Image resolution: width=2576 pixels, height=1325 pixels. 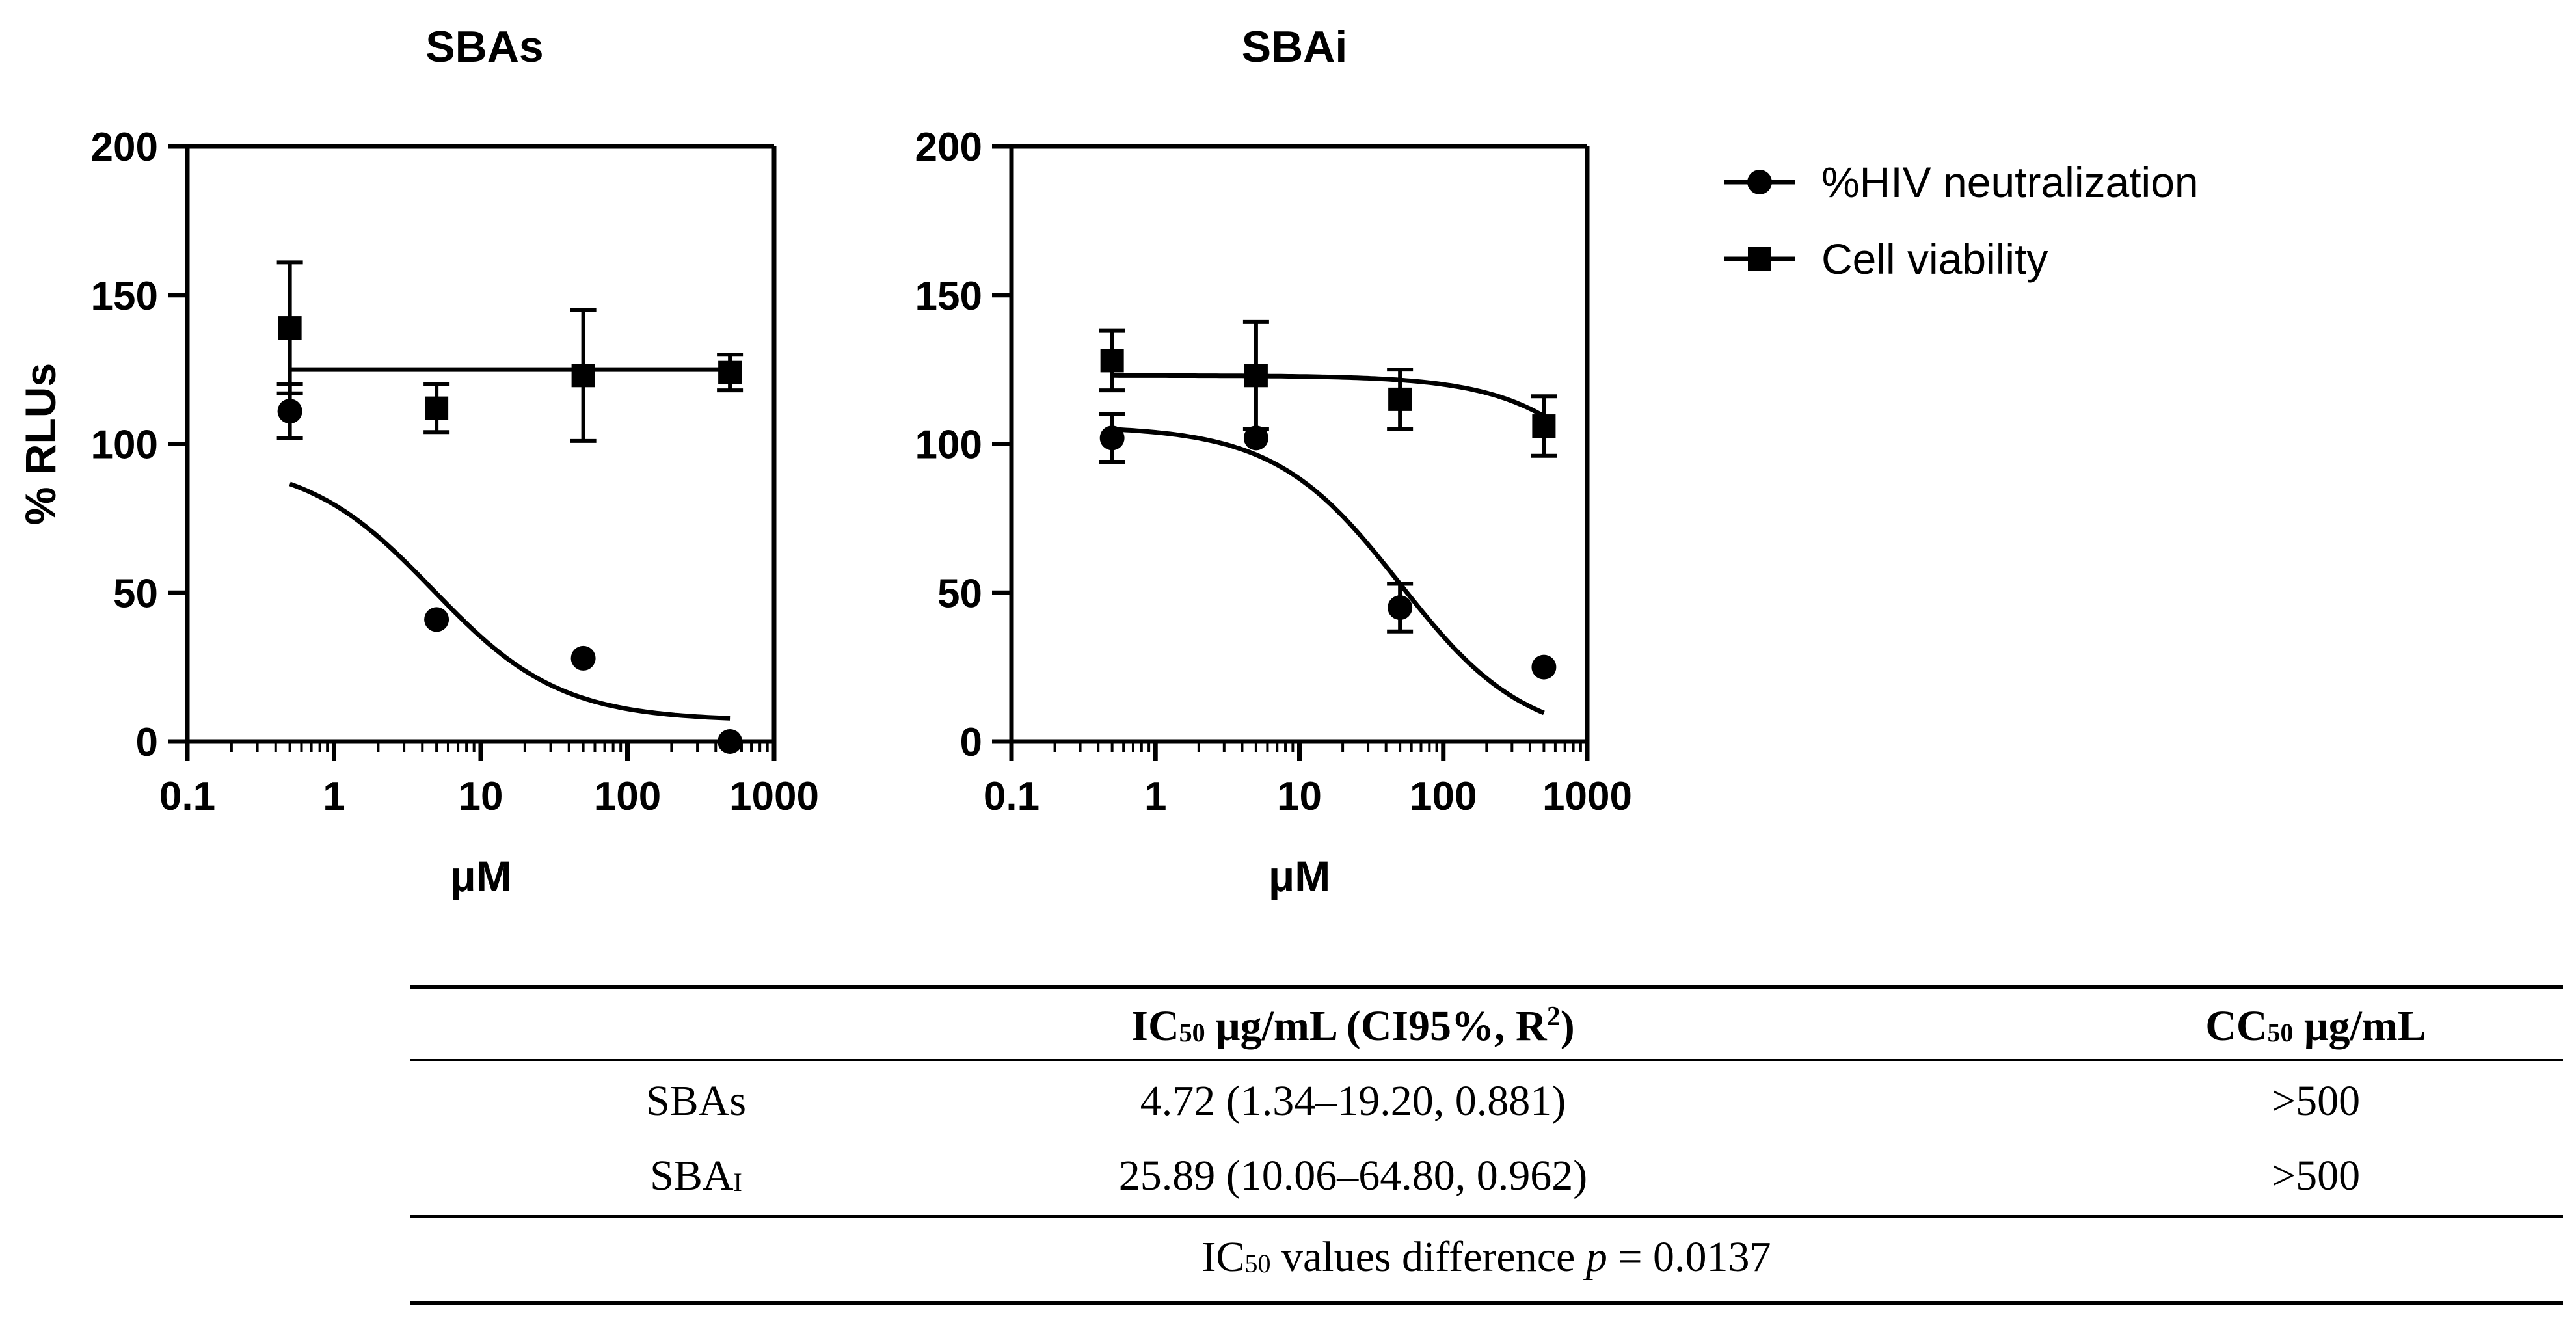 I want to click on chart-legend: %HIV neutralization Cell viability, so click(x=1977, y=228).